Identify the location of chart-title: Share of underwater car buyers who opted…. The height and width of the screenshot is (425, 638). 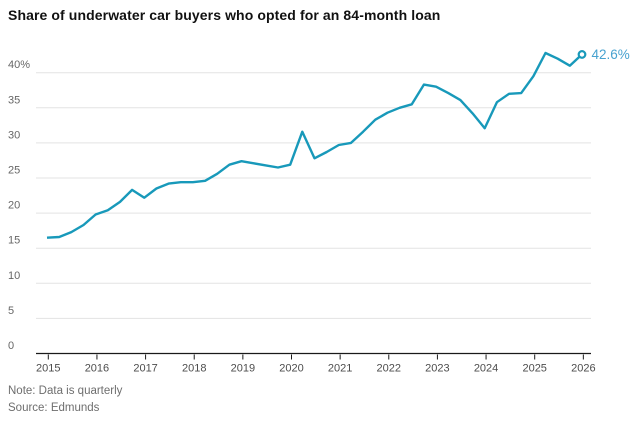
(224, 15).